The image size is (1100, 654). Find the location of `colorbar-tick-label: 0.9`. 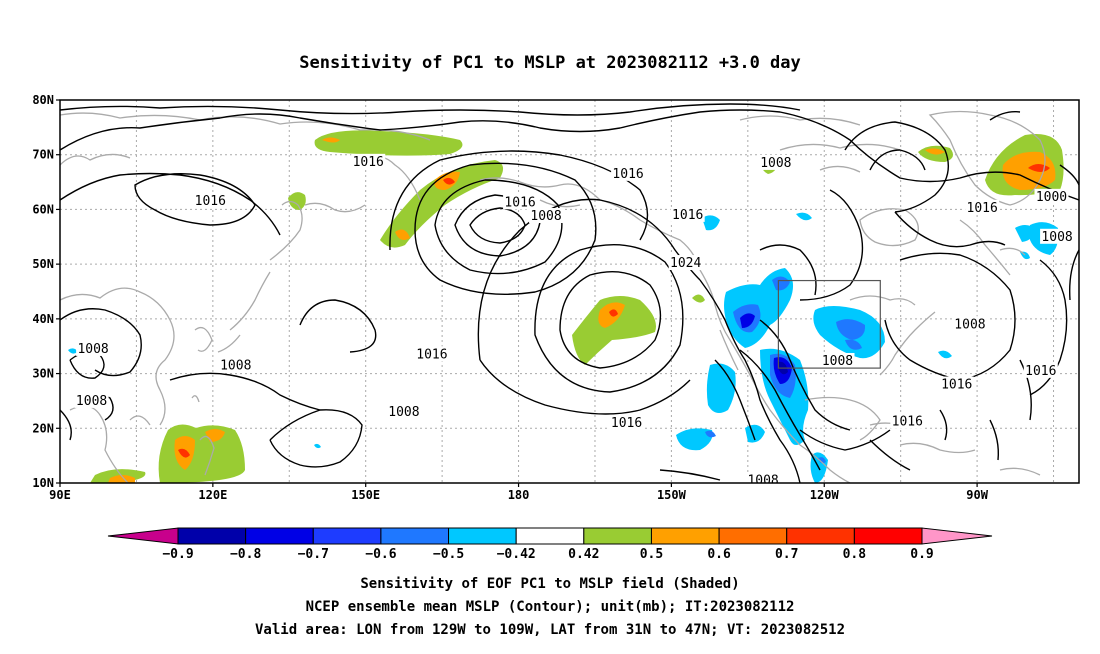

colorbar-tick-label: 0.9 is located at coordinates (921, 554).